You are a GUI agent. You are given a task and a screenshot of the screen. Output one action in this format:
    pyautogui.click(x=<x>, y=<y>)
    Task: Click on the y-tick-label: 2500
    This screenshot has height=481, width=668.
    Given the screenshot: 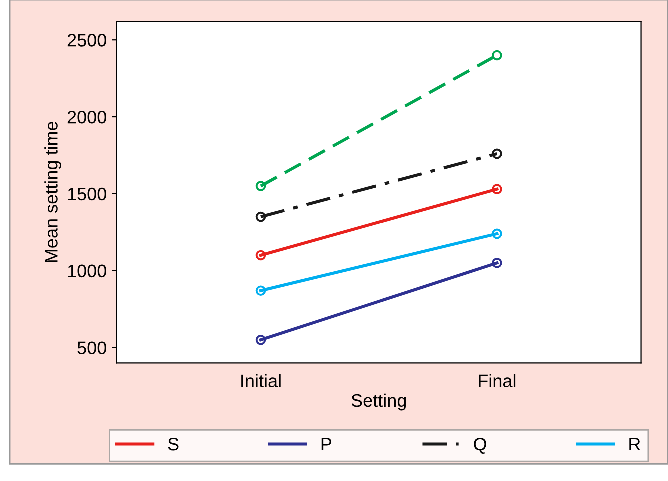 What is the action you would take?
    pyautogui.click(x=87, y=40)
    